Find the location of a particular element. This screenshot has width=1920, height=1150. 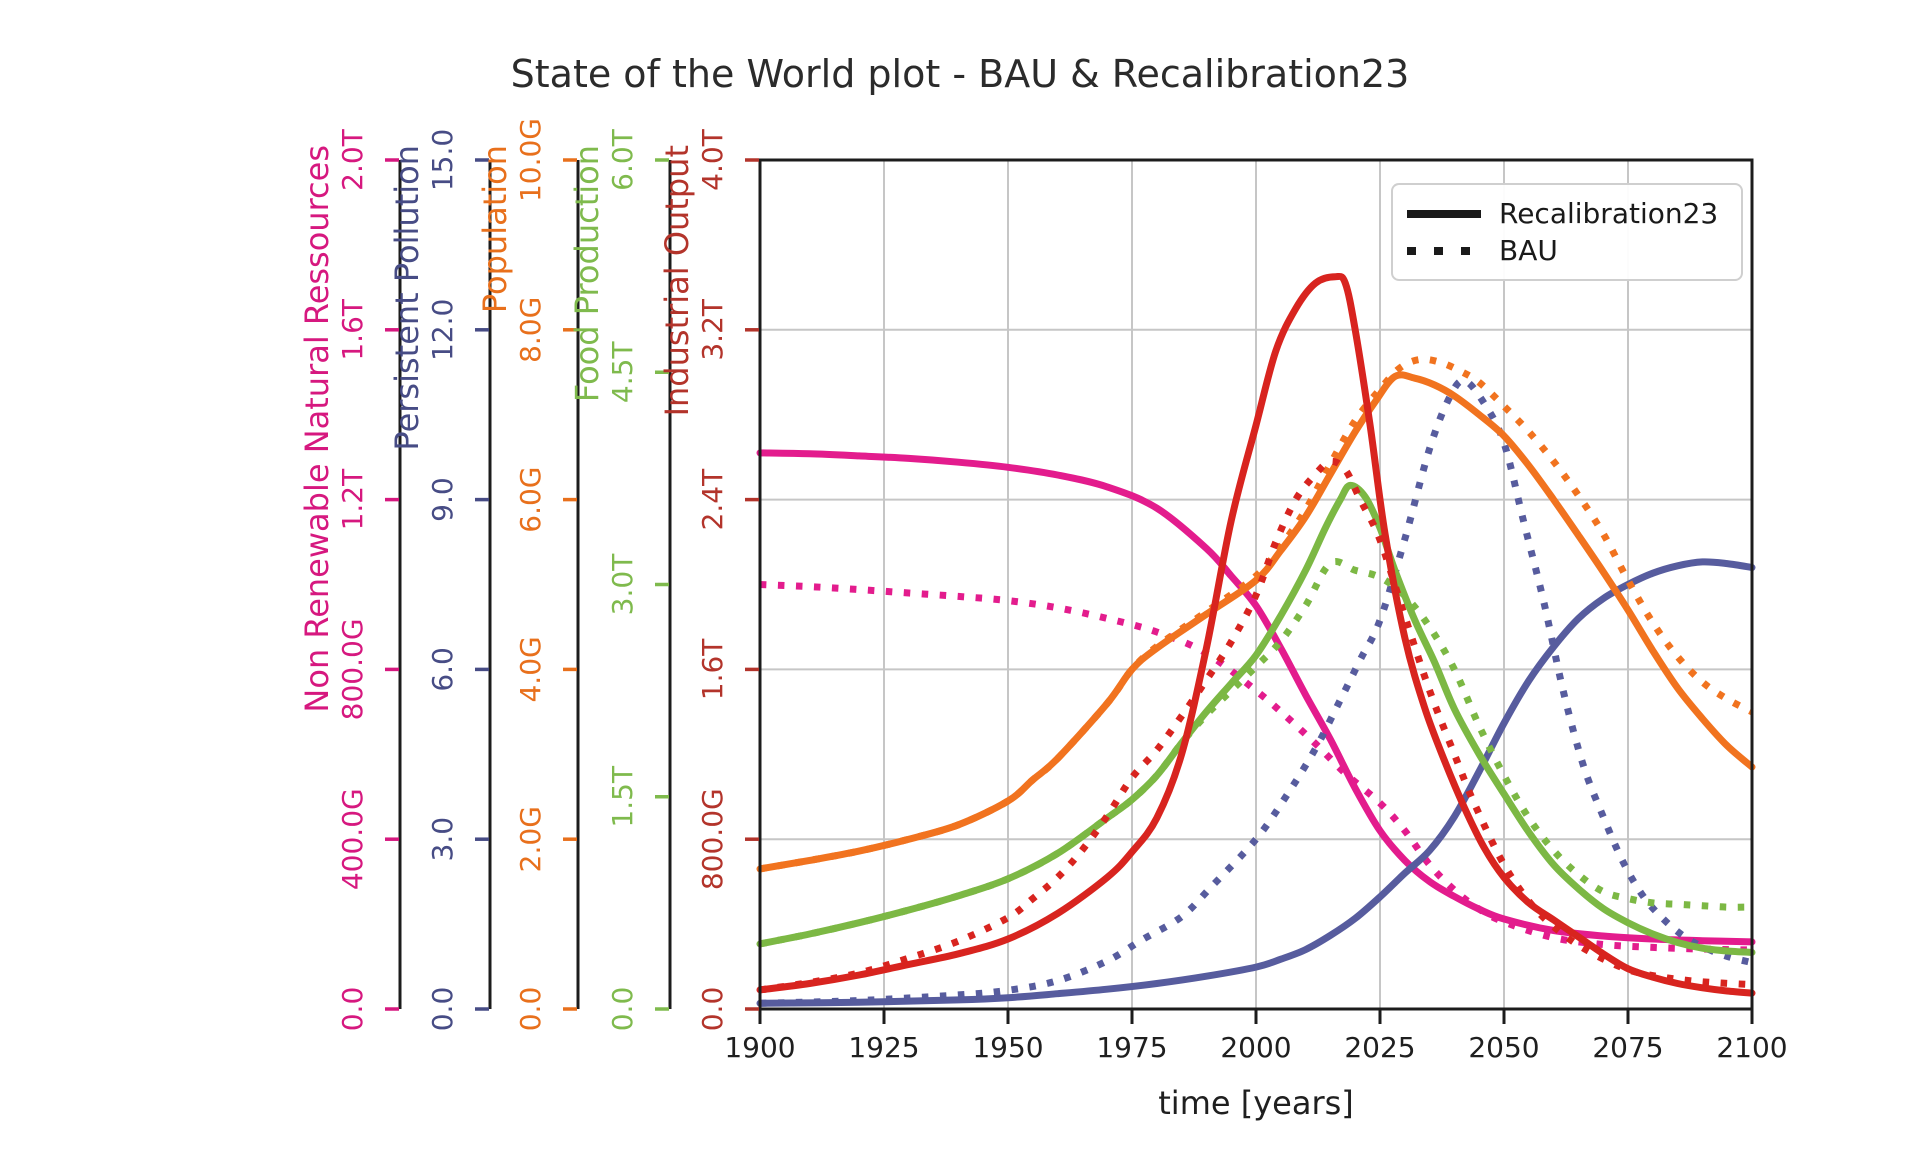

y-tick-label-industrial: 800.0G is located at coordinates (712, 839).